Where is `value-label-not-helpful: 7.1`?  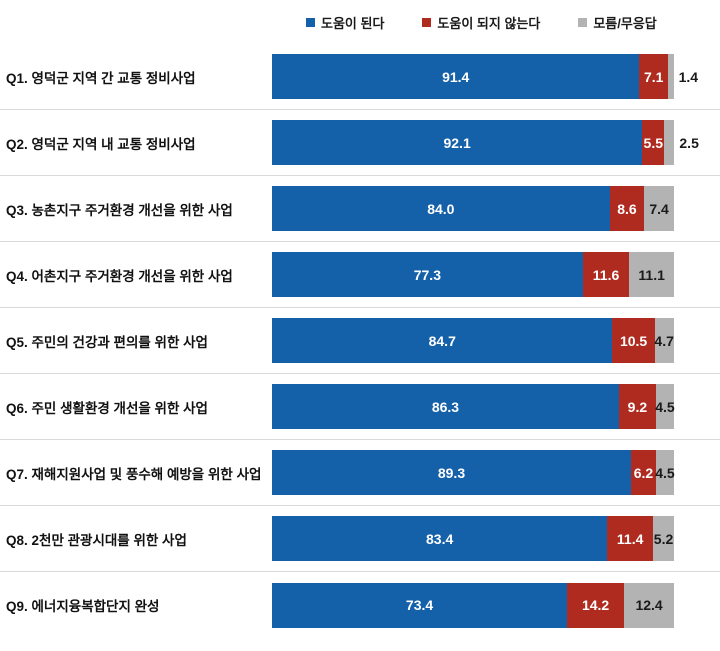
value-label-not-helpful: 7.1 is located at coordinates (653, 76).